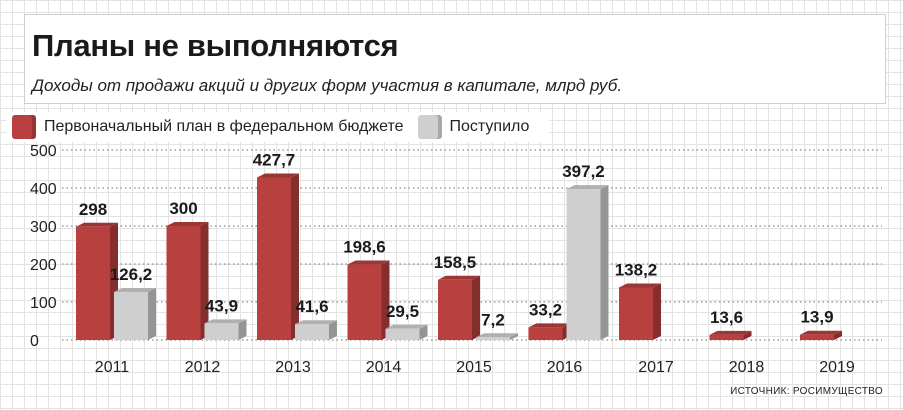  Describe the element at coordinates (112, 367) in the screenshot. I see `x-tick-label: 2011` at that location.